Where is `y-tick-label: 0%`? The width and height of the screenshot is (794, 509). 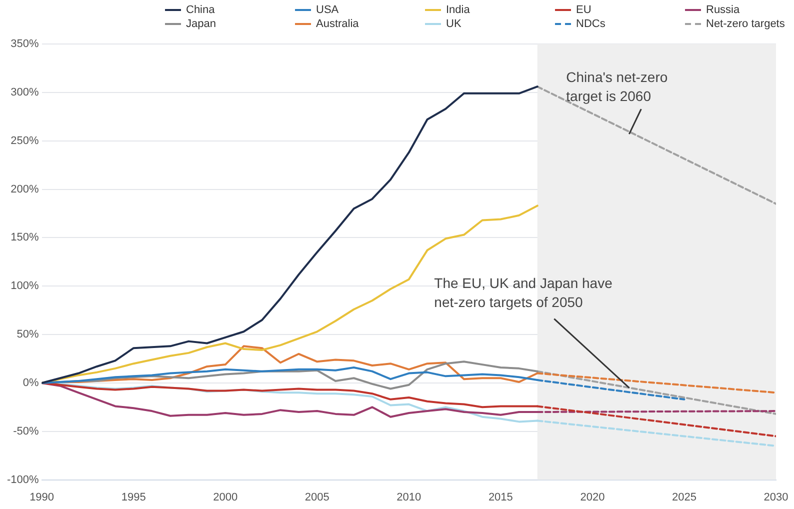
y-tick-label: 0% is located at coordinates (31, 382).